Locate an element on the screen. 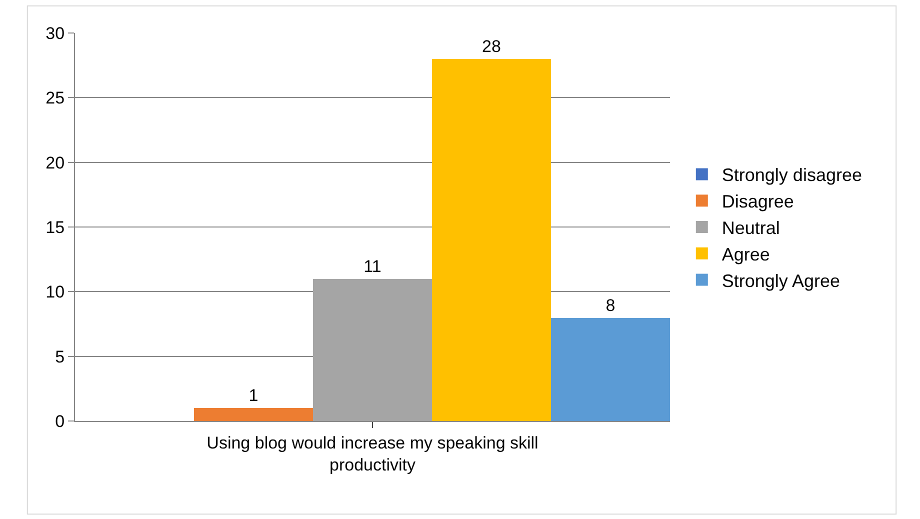  data-label: 8 is located at coordinates (611, 305).